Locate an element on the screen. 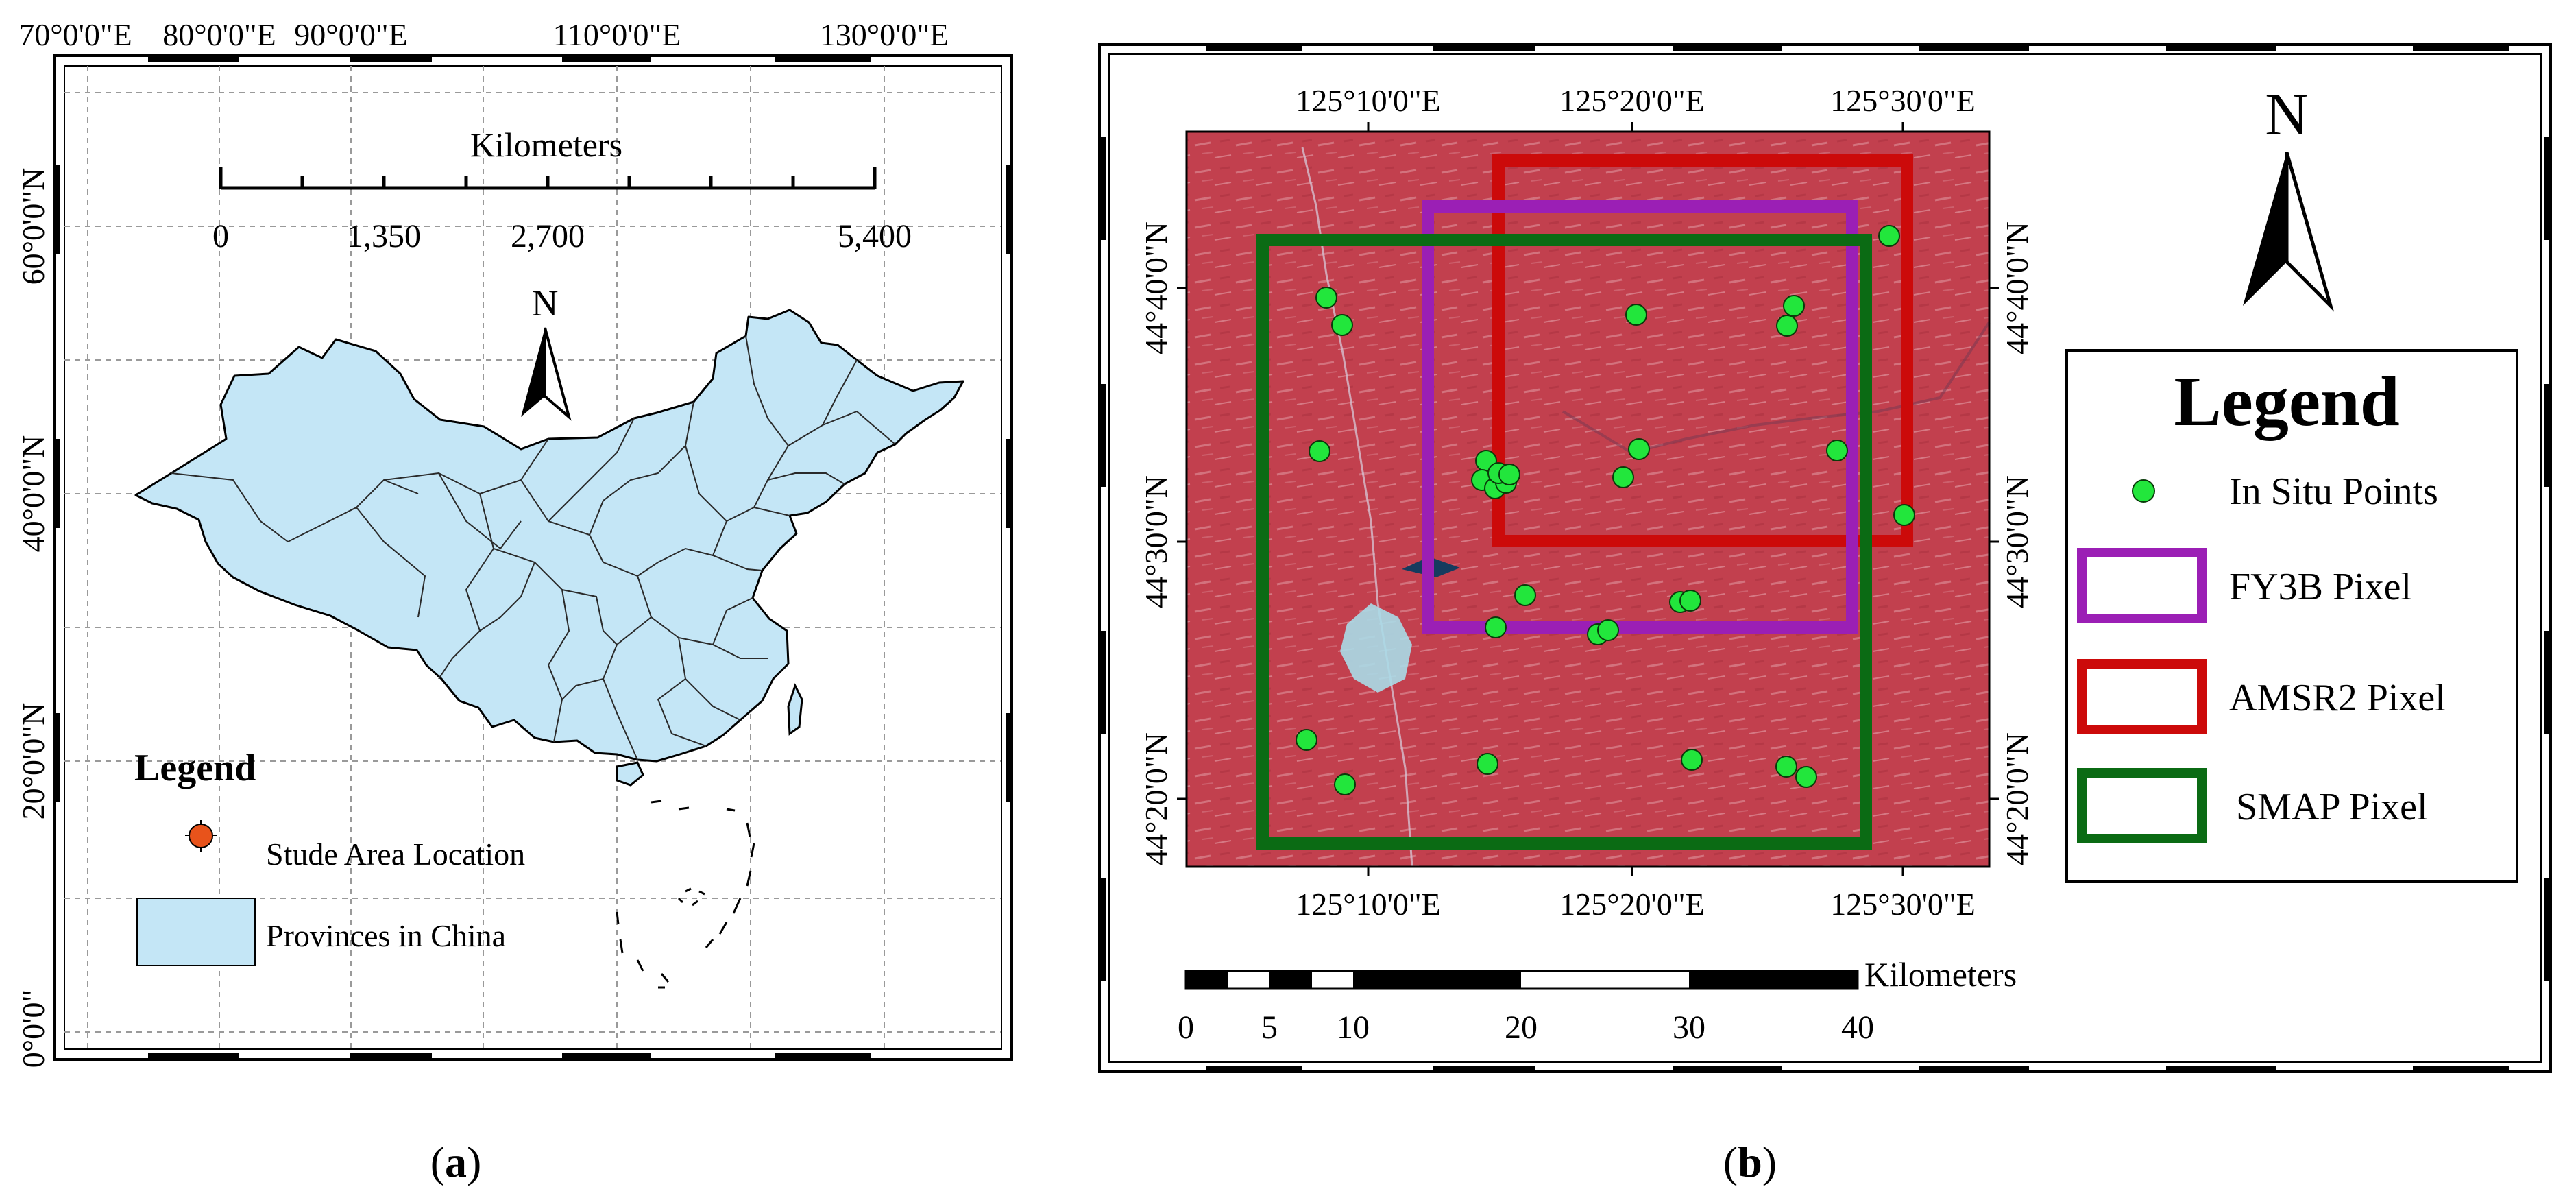 Image resolution: width=2576 pixels, height=1200 pixels. panel-a-scale-tick: 1,350 is located at coordinates (384, 236).